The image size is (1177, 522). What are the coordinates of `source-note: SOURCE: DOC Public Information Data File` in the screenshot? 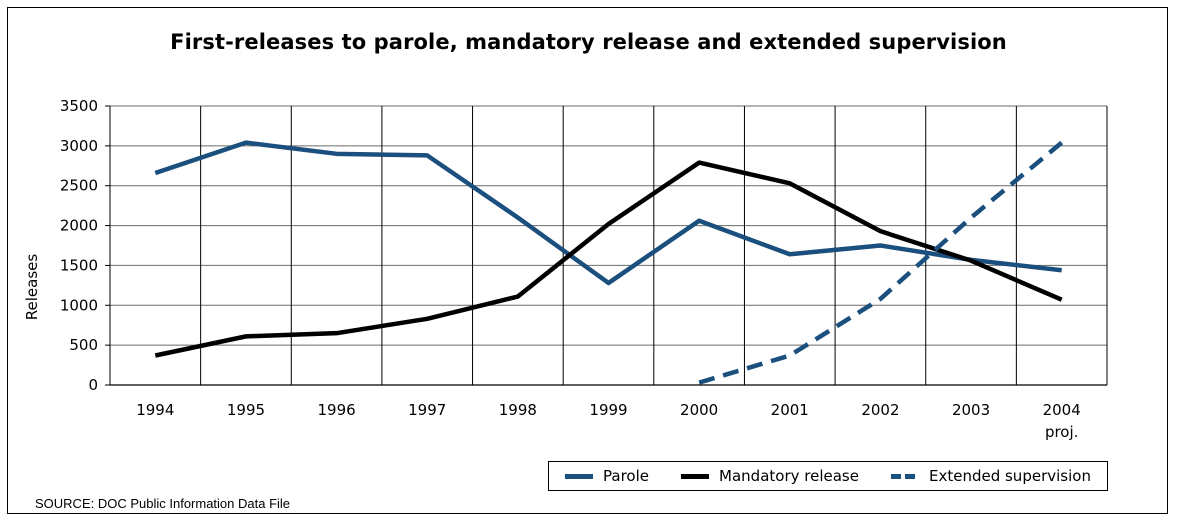 It's located at (163, 503).